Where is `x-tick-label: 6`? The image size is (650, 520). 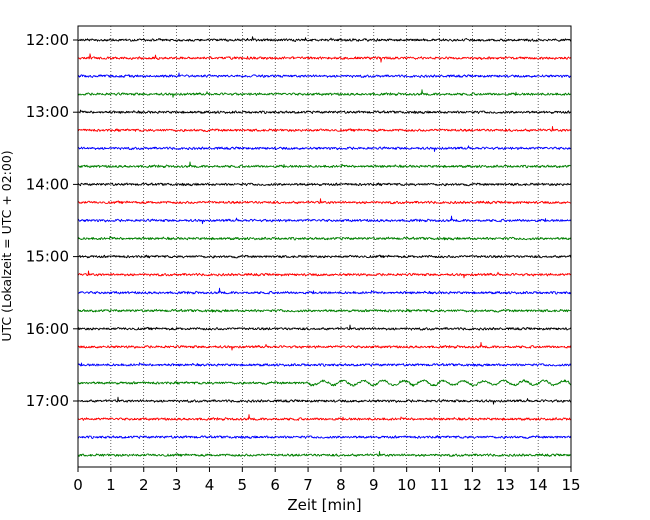 x-tick-label: 6 is located at coordinates (275, 485).